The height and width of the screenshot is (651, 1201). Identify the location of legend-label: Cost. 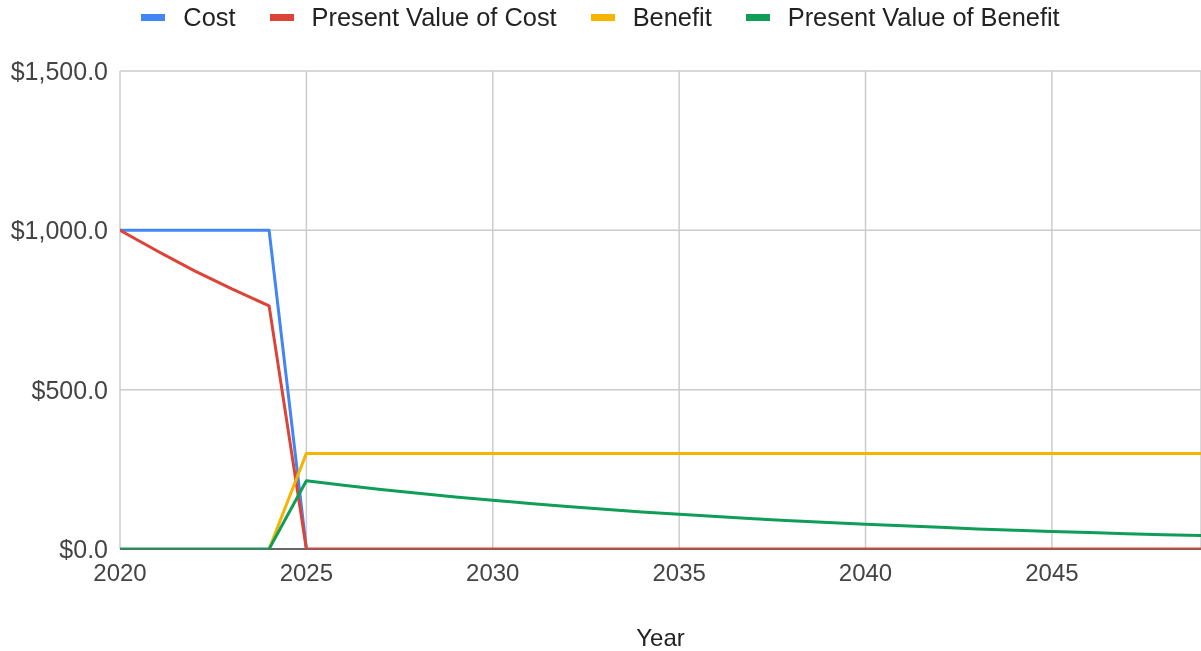
(209, 17).